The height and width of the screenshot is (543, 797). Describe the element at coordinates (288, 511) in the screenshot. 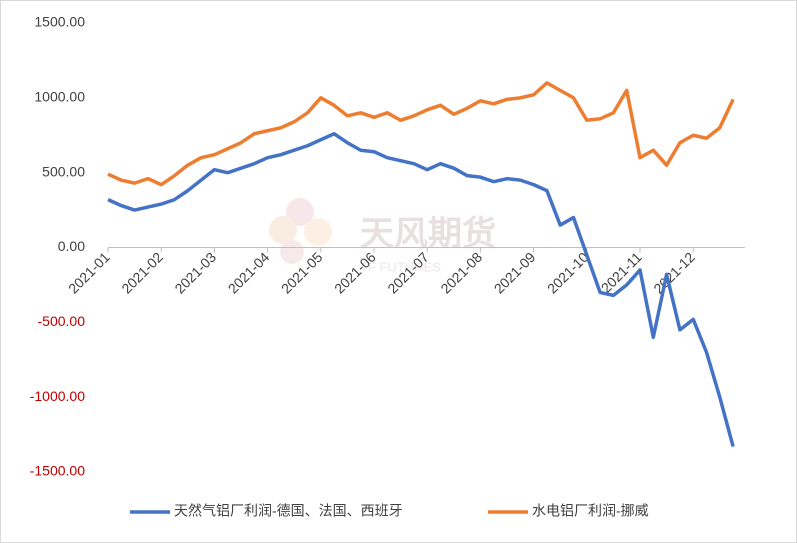

I see `legend-label: 天然气铝厂利润-德国、法国、西班牙` at that location.